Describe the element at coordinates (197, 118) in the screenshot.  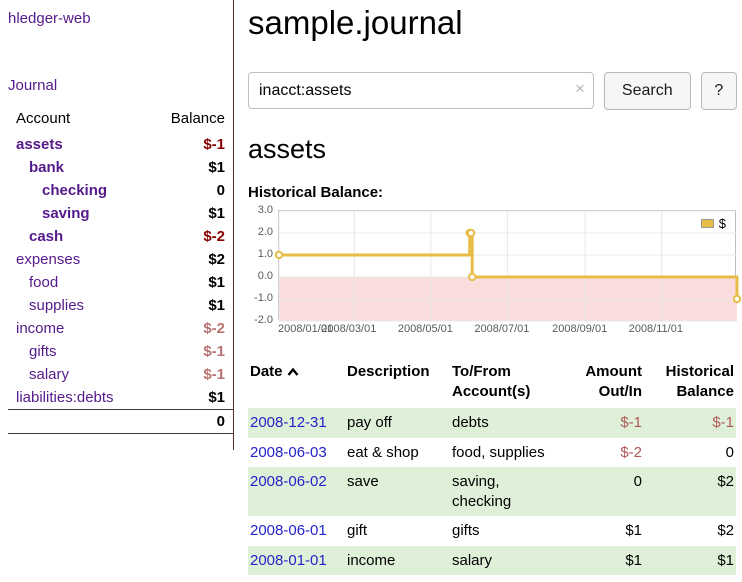
I see `accounts-header-balance: Balance` at that location.